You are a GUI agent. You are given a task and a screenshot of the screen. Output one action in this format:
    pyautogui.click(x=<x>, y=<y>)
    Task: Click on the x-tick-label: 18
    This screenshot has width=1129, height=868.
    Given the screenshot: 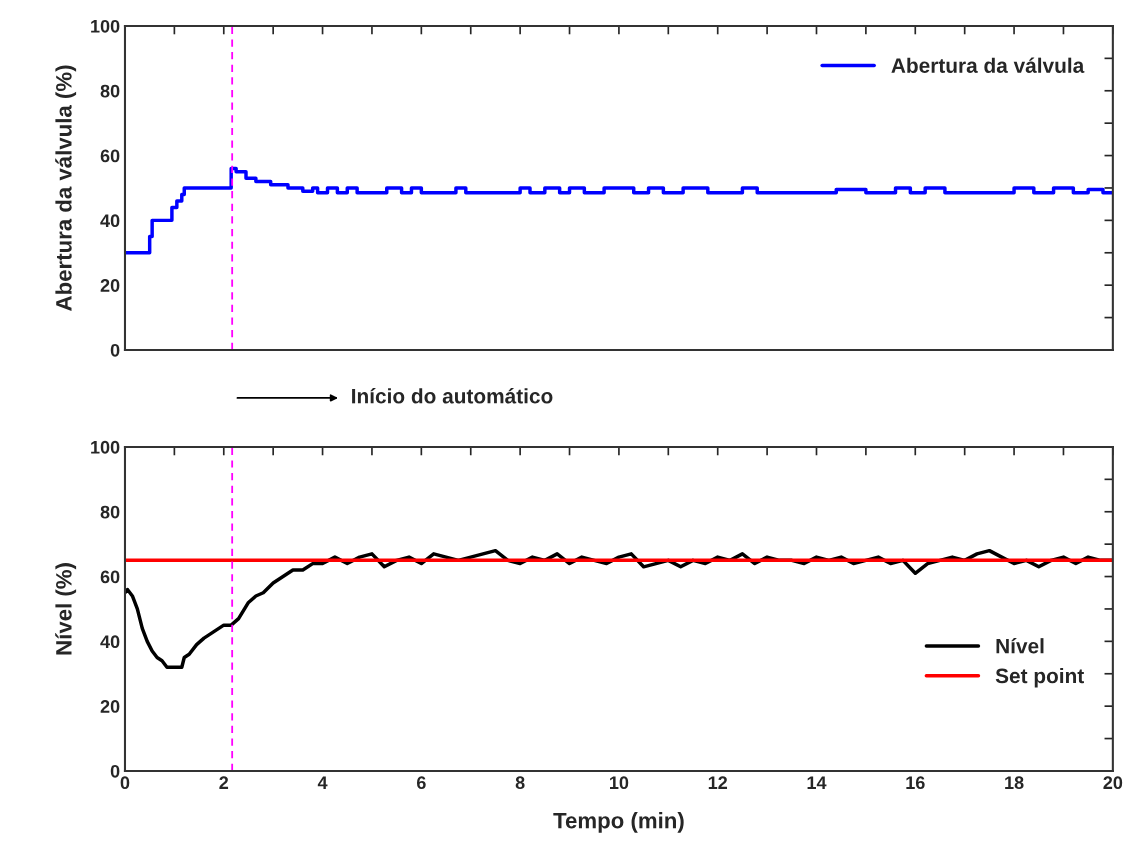 What is the action you would take?
    pyautogui.click(x=1014, y=783)
    